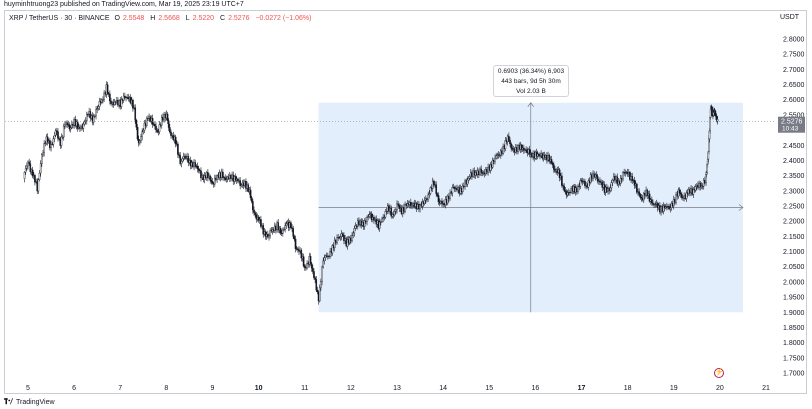 Image resolution: width=812 pixels, height=409 pixels. I want to click on x-tick-label: 17, so click(582, 388).